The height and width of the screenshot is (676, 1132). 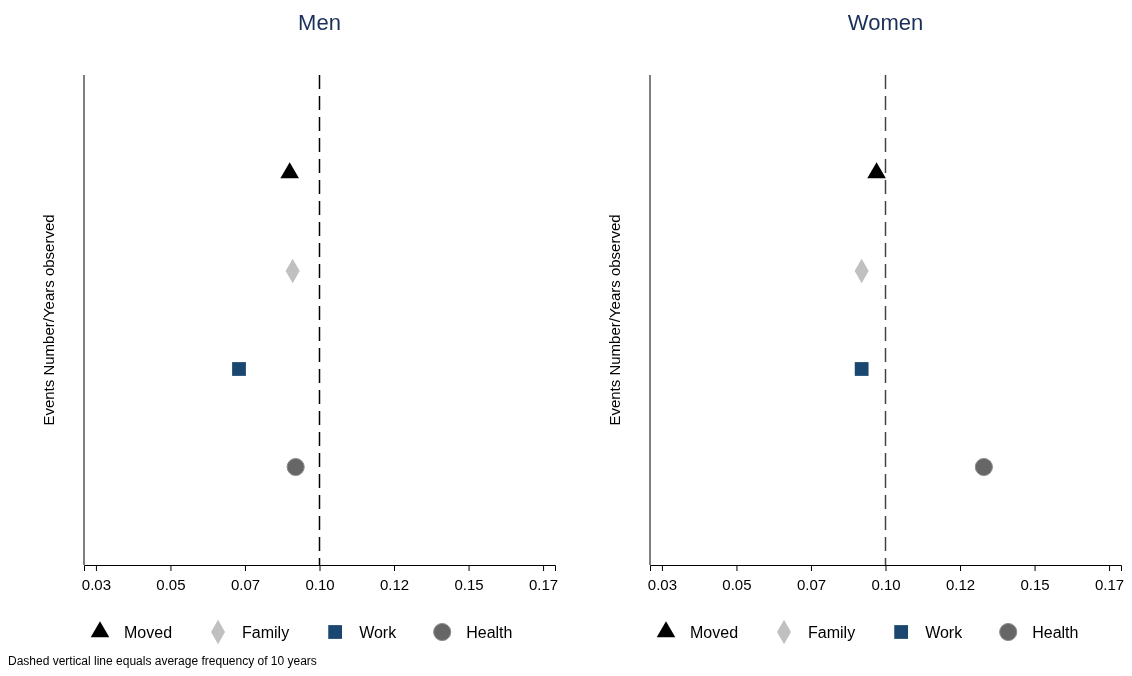 I want to click on text: Dashed vertical line equals average frequency of 10 years, so click(x=162, y=661).